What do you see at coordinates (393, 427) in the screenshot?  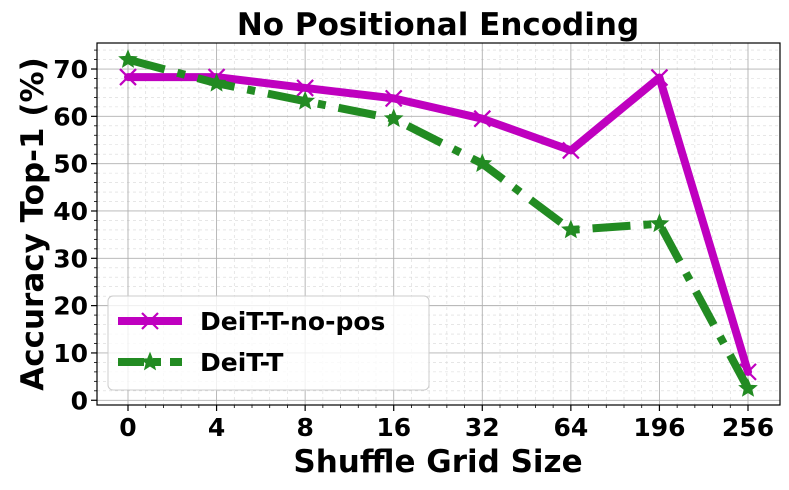 I see `x-tick-label: 16` at bounding box center [393, 427].